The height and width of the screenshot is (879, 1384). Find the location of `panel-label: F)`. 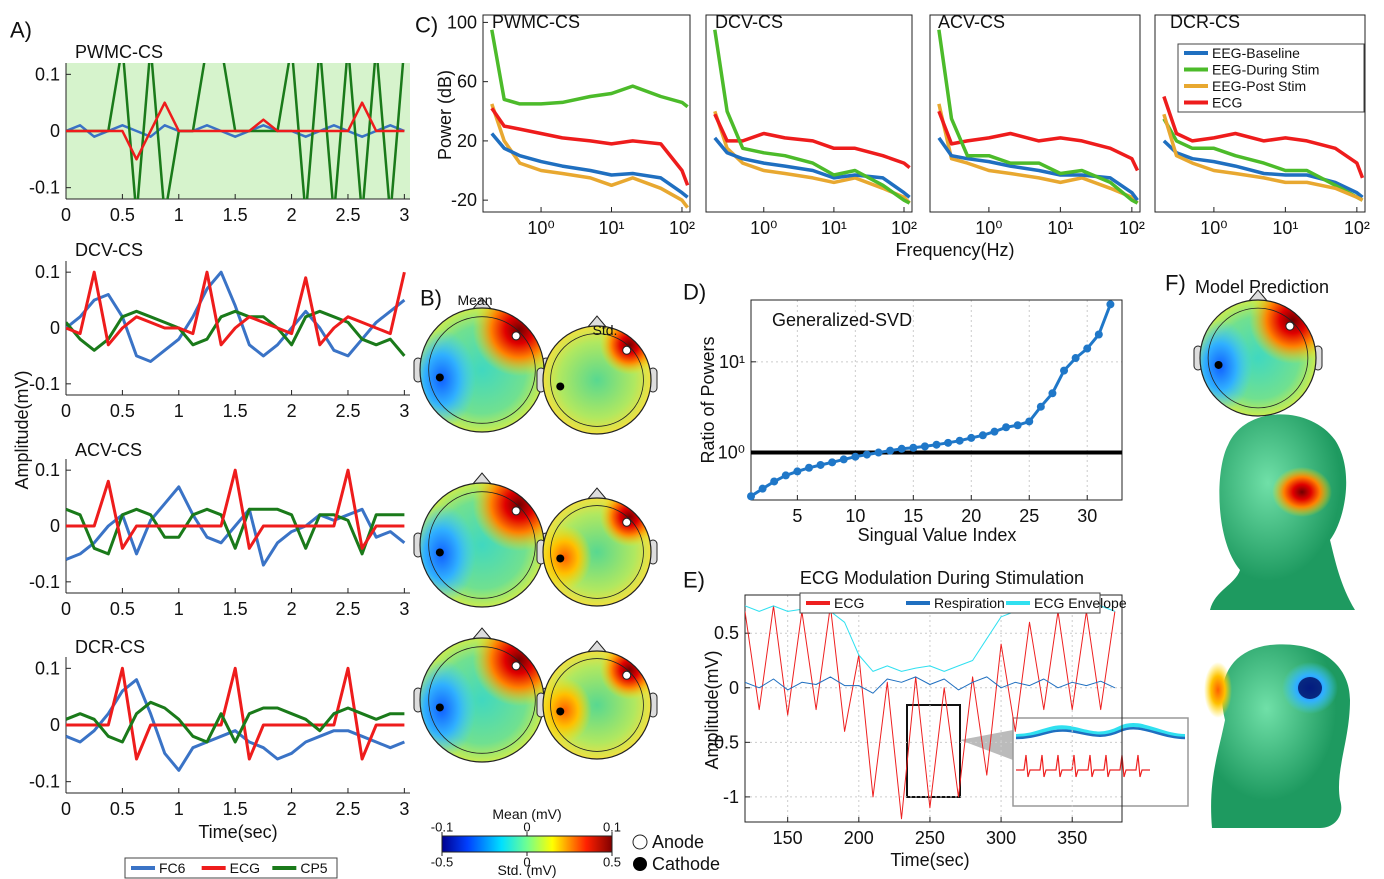

panel-label: F) is located at coordinates (1175, 283).